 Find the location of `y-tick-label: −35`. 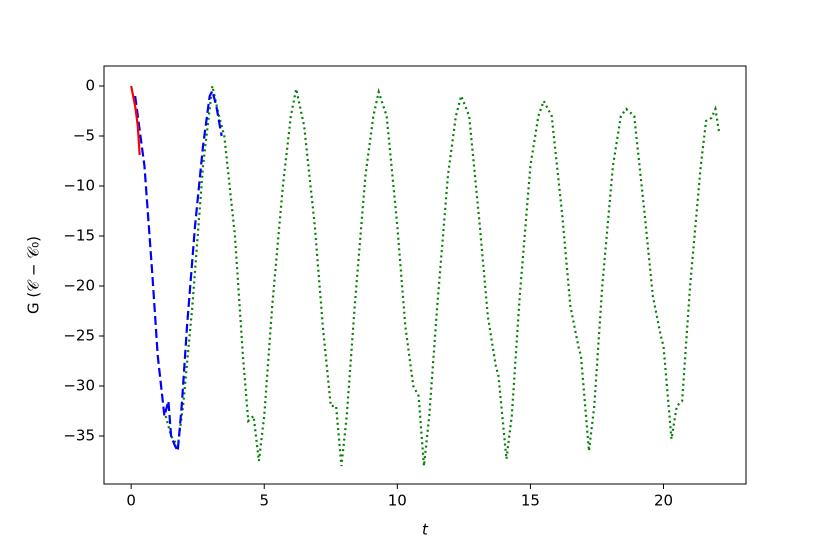

y-tick-label: −35 is located at coordinates (79, 436).